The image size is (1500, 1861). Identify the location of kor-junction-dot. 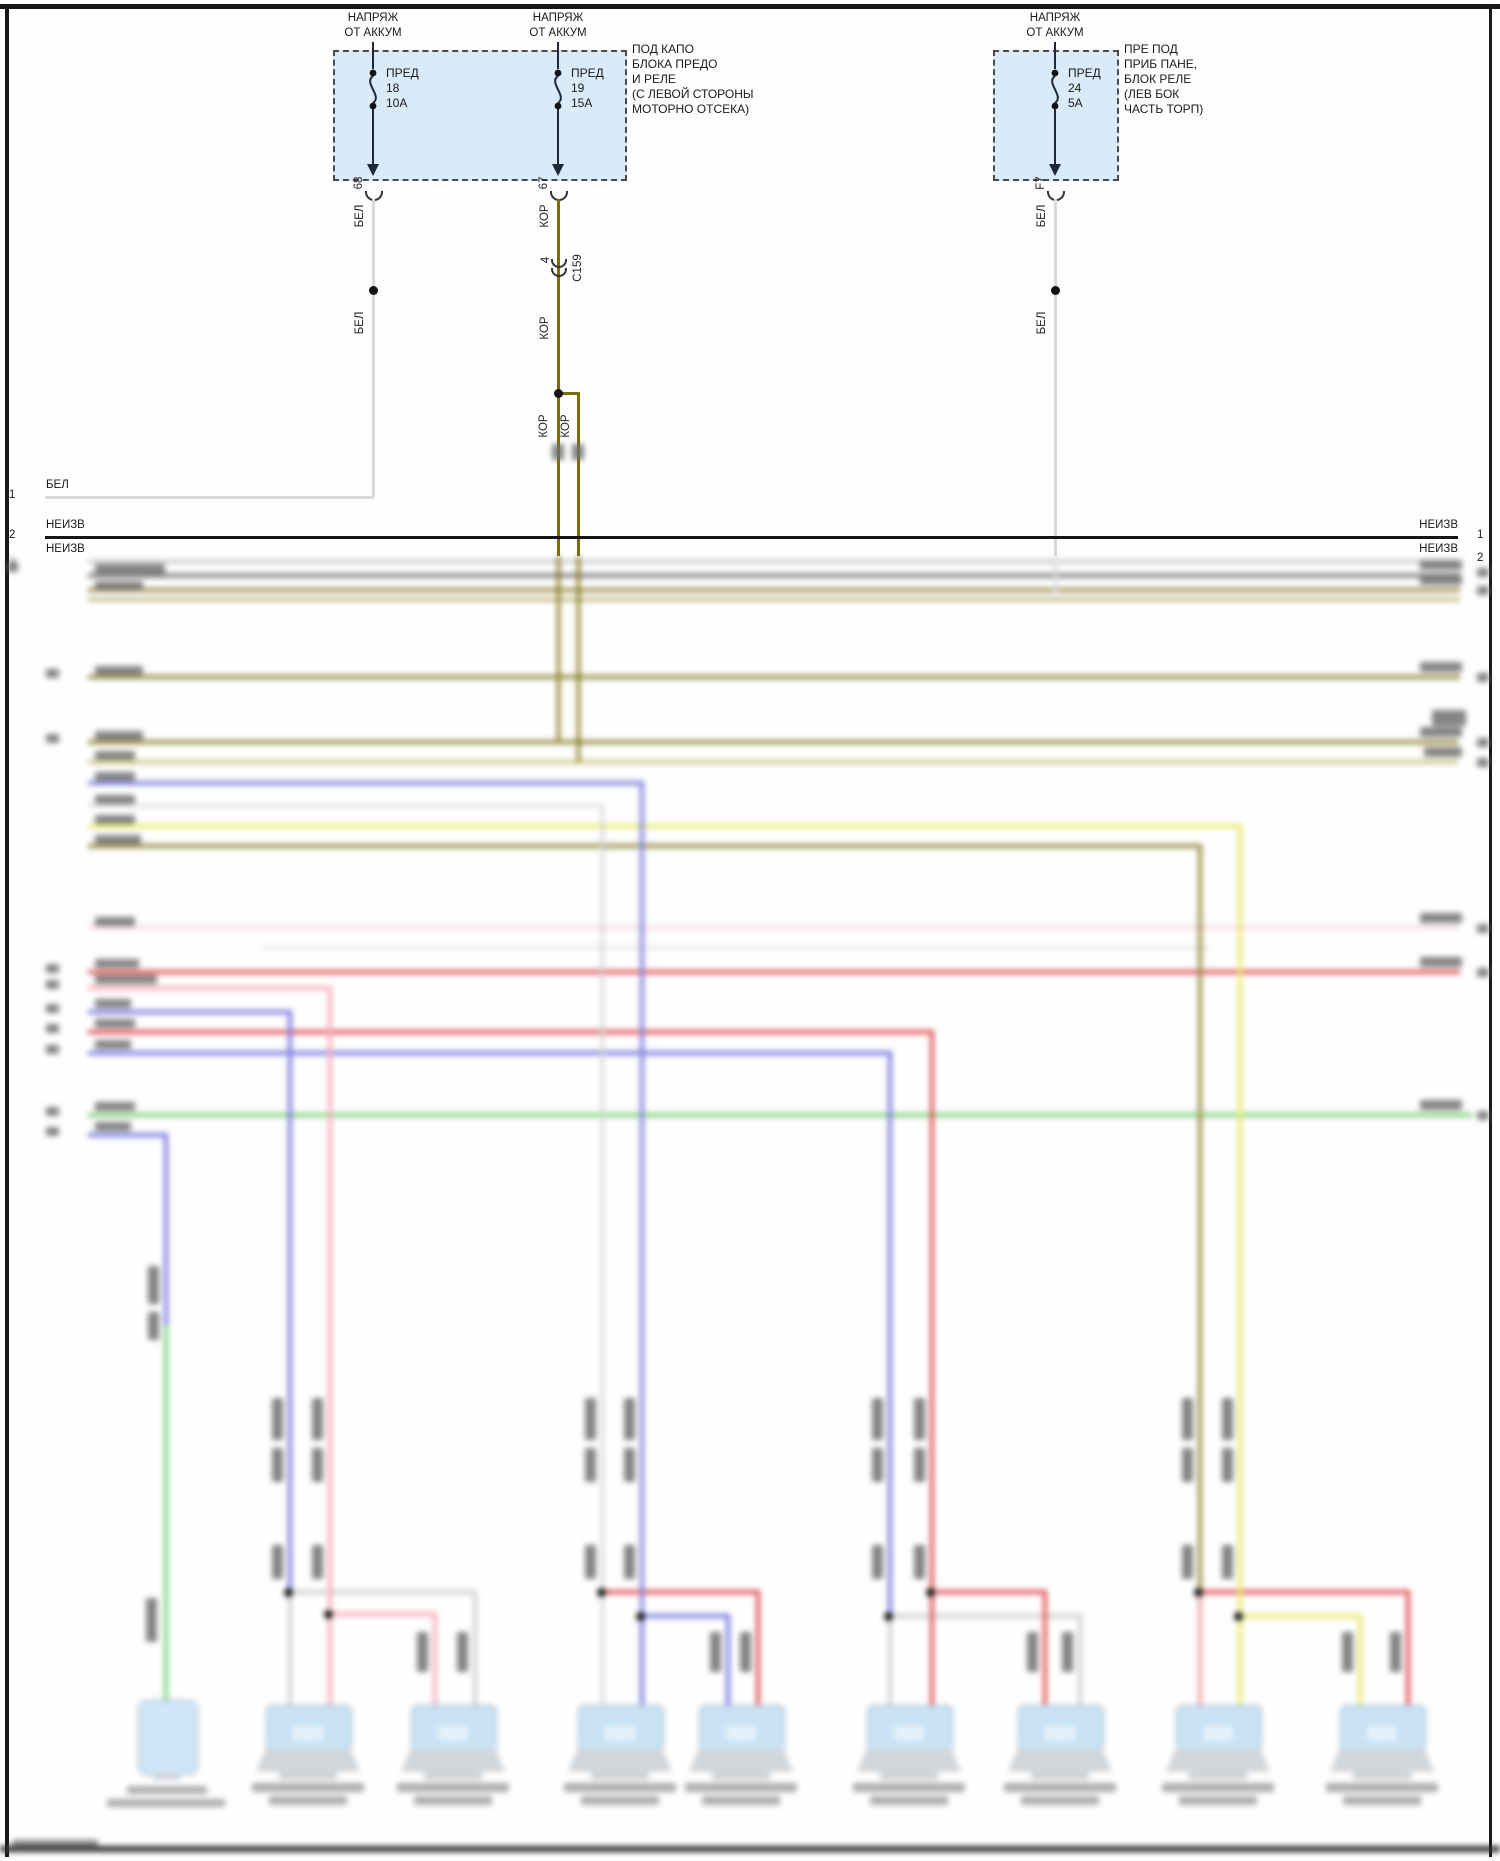
(558, 393).